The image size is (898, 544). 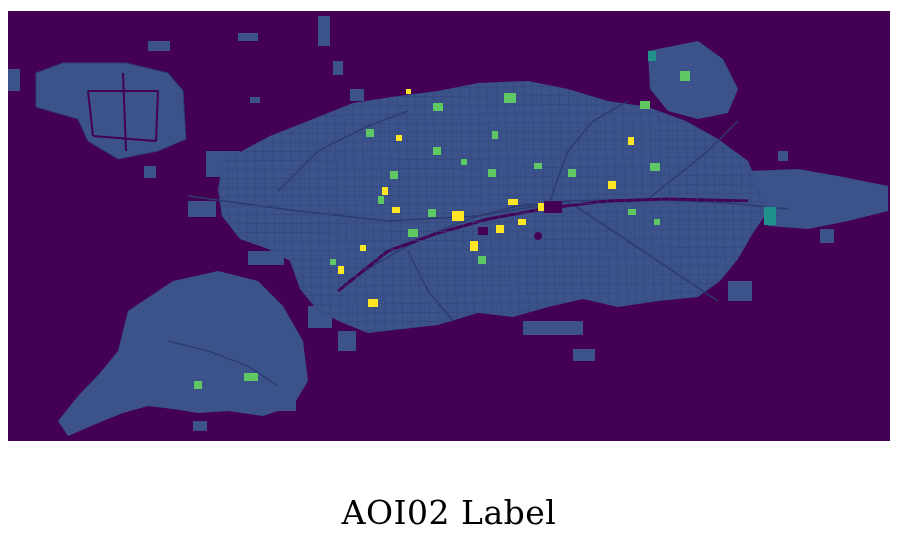 What do you see at coordinates (712, 138) in the screenshot?
I see `label-teal-parcels` at bounding box center [712, 138].